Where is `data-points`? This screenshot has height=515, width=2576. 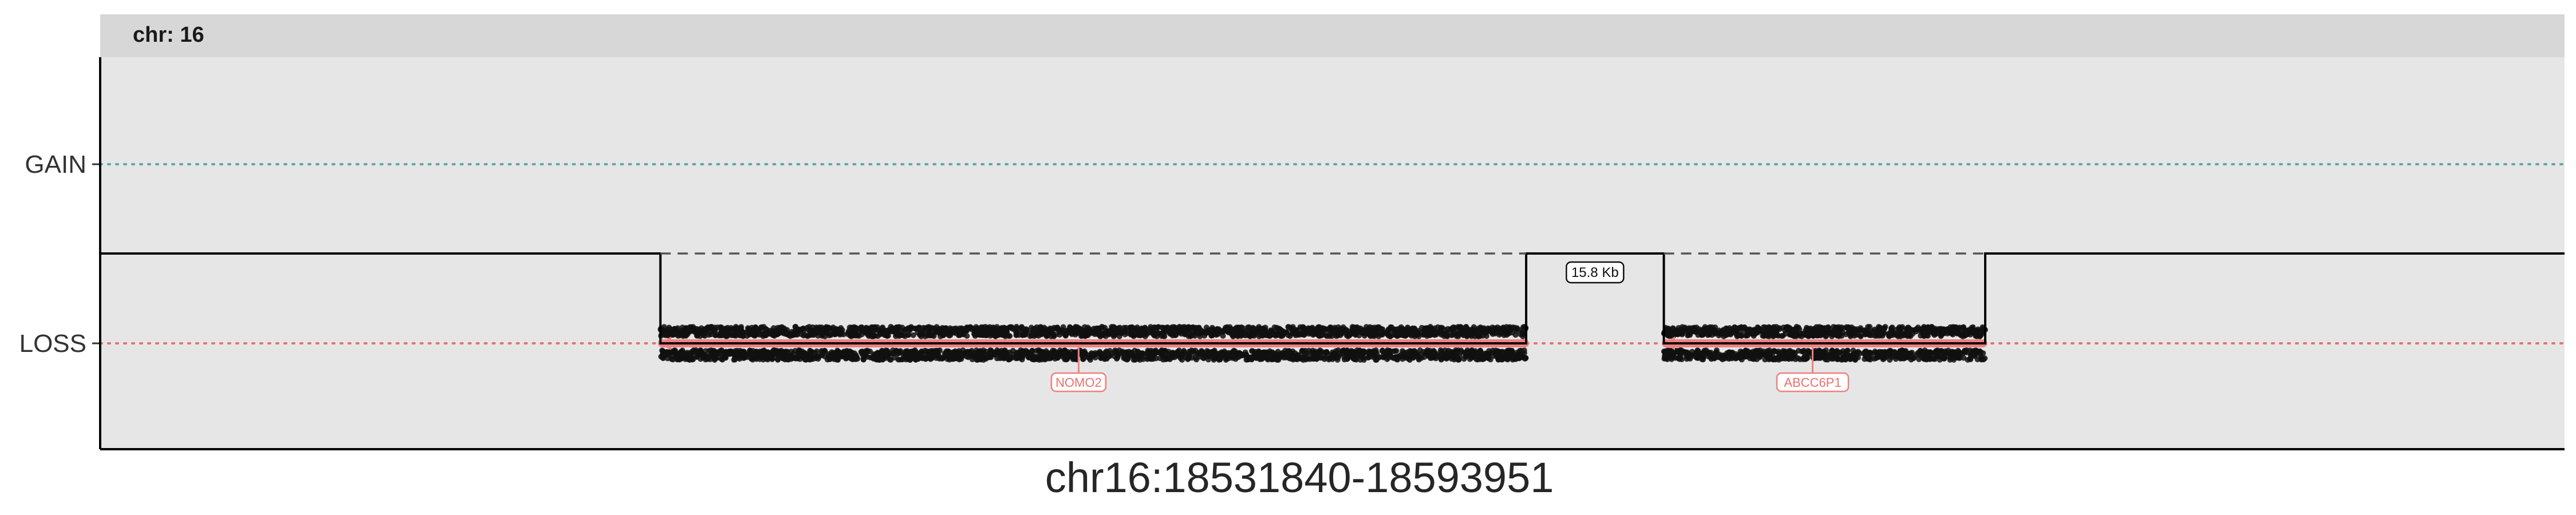 data-points is located at coordinates (1322, 343).